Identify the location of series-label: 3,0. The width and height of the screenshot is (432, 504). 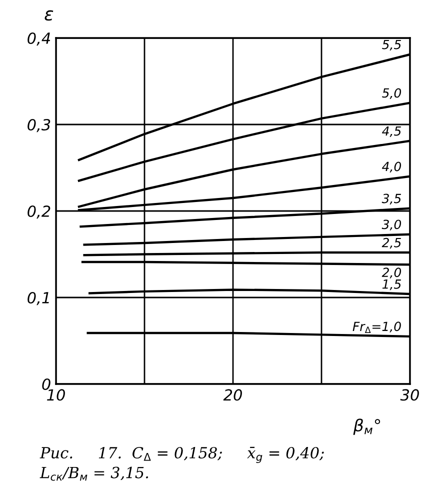
(392, 225).